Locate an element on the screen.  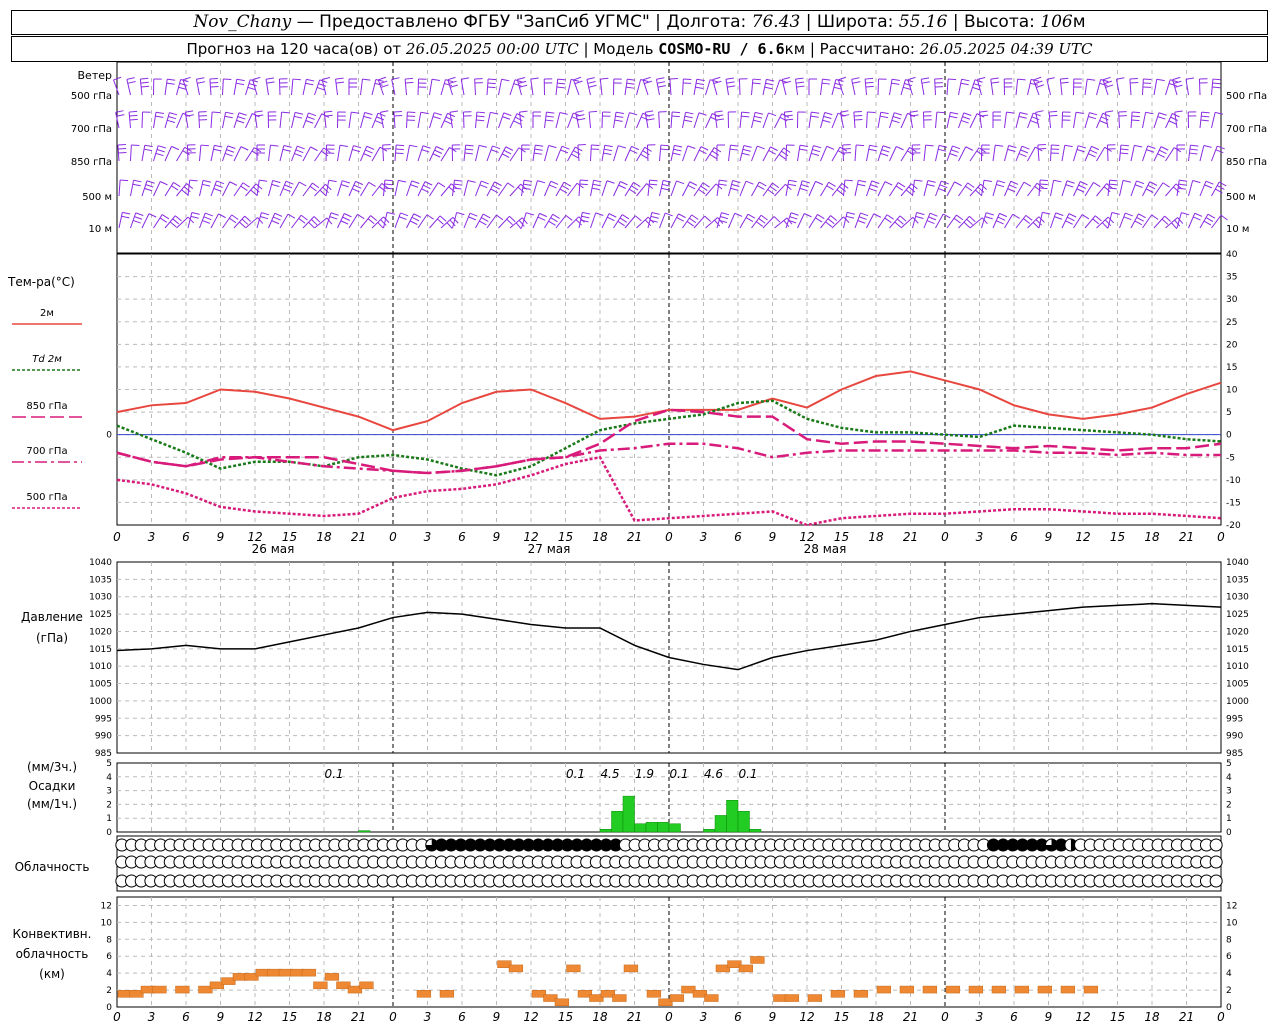
pres-ytick-right: 1005 is located at coordinates (1237, 685).